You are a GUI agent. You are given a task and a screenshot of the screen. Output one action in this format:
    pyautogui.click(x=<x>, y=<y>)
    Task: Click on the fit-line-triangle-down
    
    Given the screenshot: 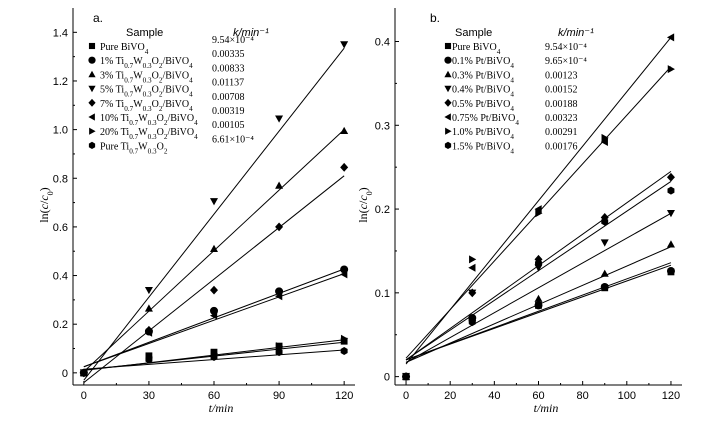 What is the action you would take?
    pyautogui.click(x=538, y=287)
    